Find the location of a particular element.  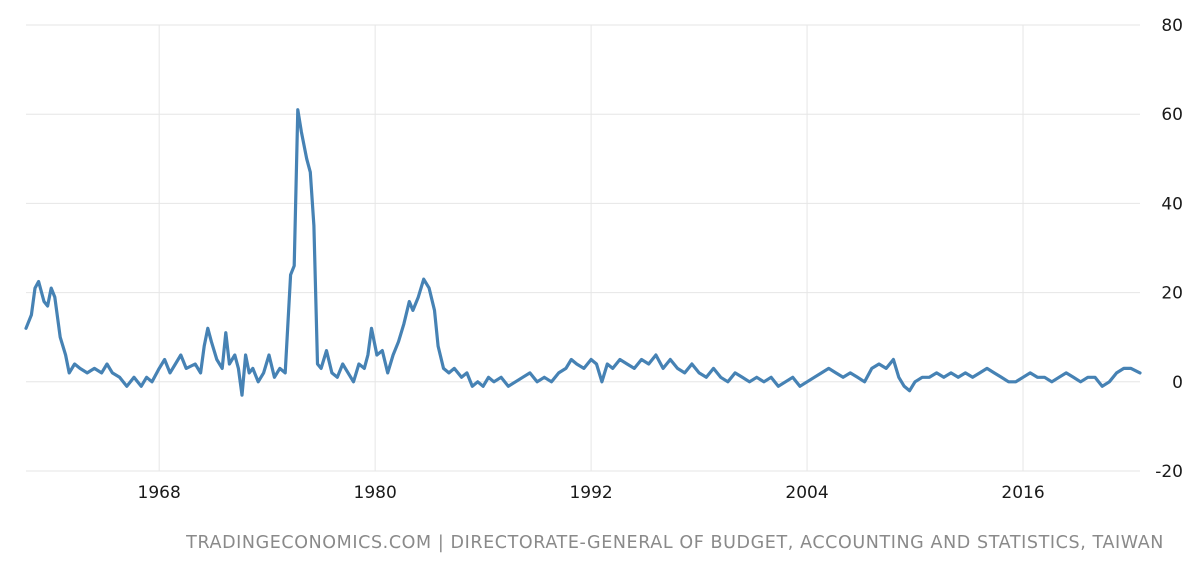

x-tick-label: 2016 is located at coordinates (1022, 493).